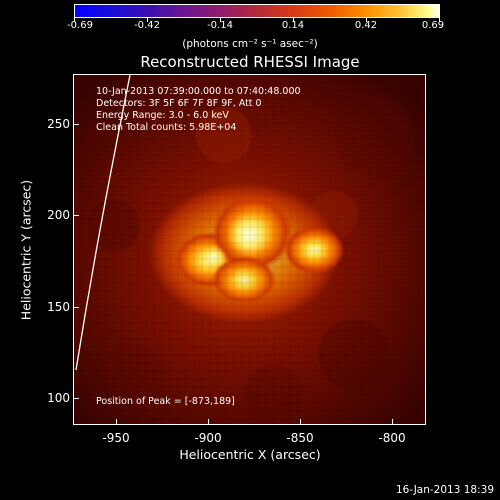  Describe the element at coordinates (58, 398) in the screenshot. I see `y-tick-label: 100` at that location.